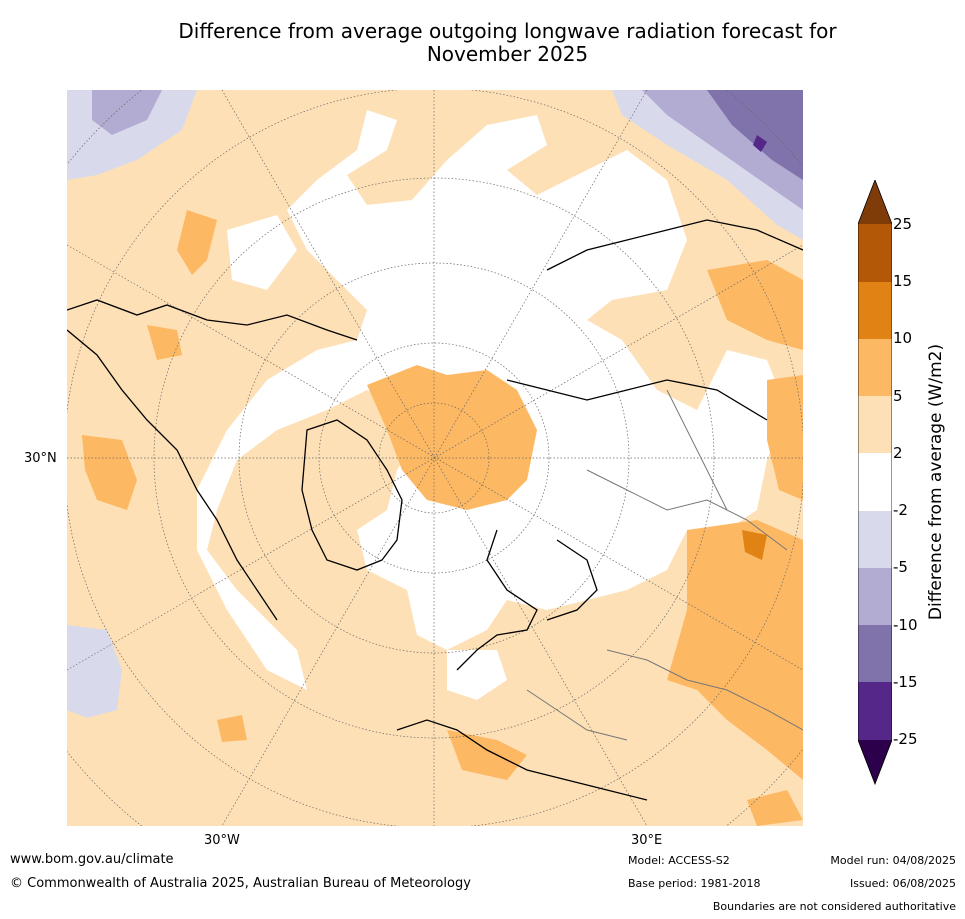 This screenshot has width=965, height=919. Describe the element at coordinates (903, 338) in the screenshot. I see `colorbar-tick: 10` at that location.